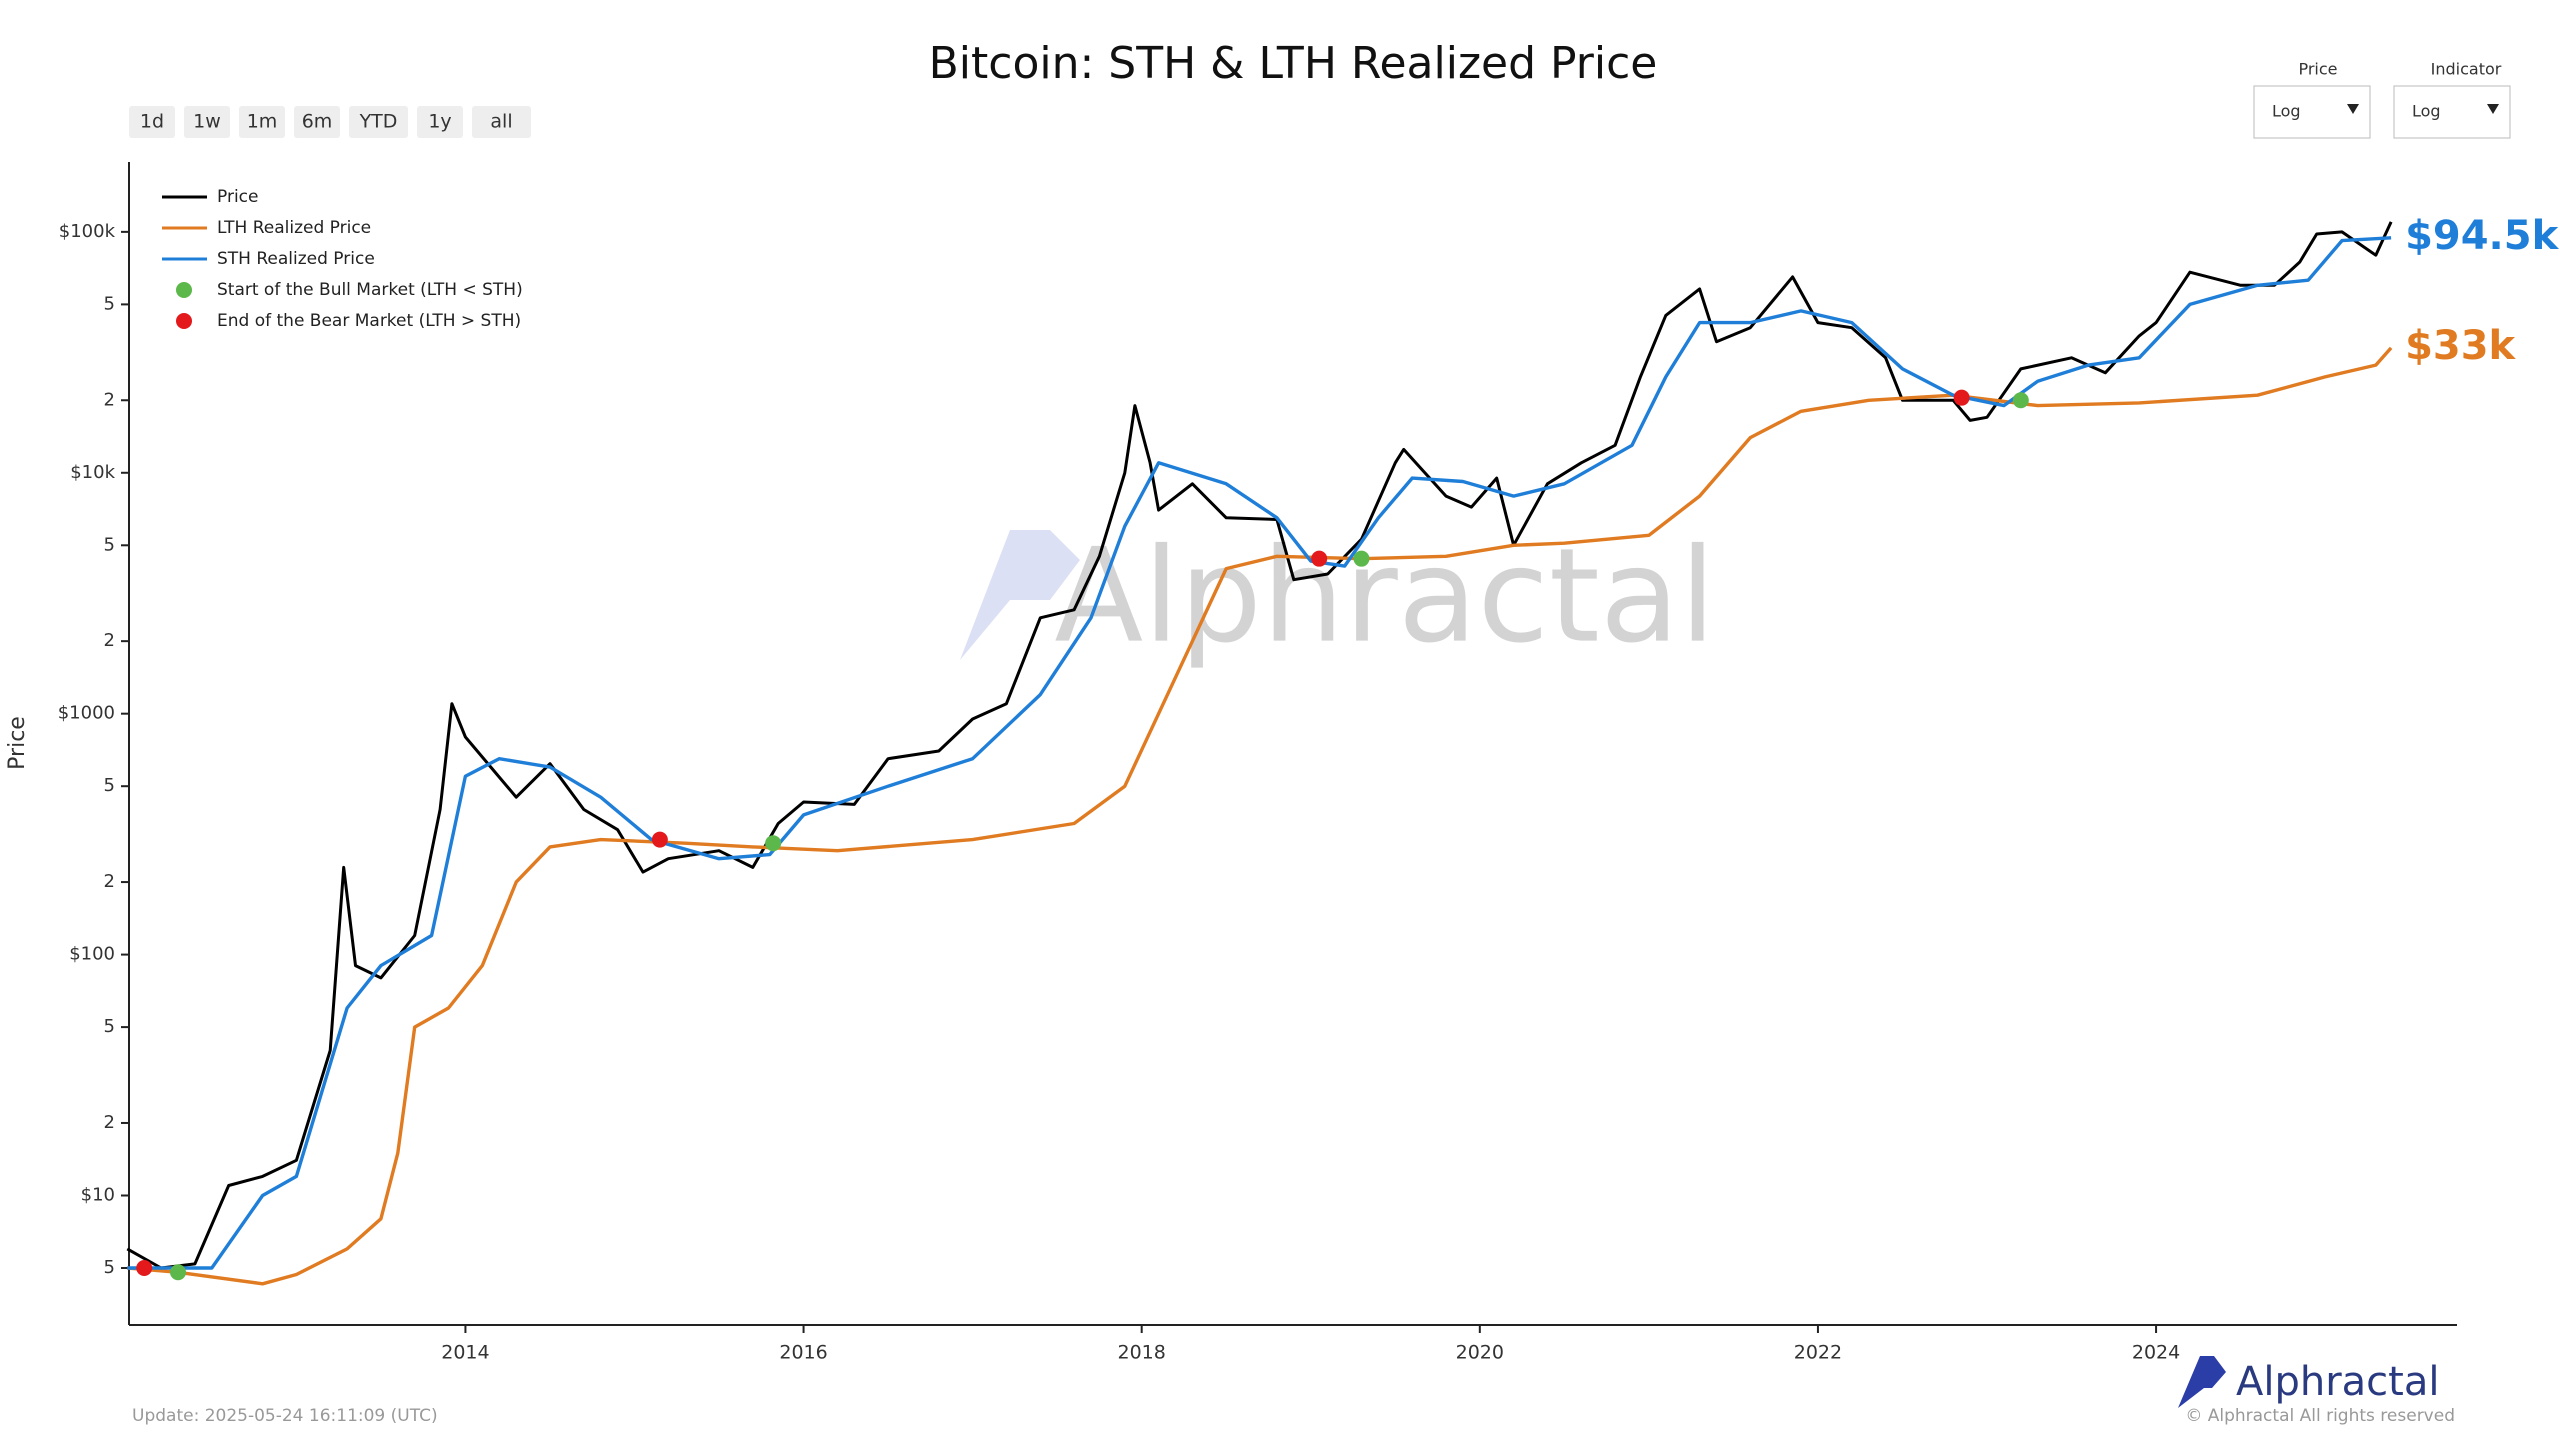 Image resolution: width=2560 pixels, height=1440 pixels. I want to click on range-button-label: 1w, so click(207, 122).